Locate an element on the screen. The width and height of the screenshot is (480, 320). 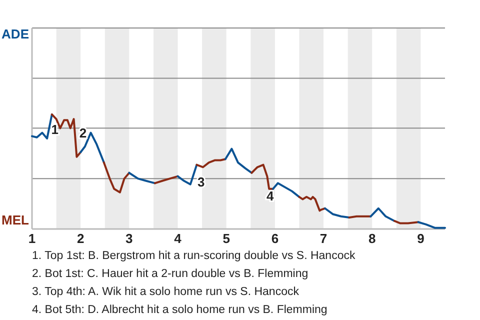
text: 4. Bot 5th: D. Albrecht hit a solo home run vs B. Flemming is located at coordinates (180, 310).